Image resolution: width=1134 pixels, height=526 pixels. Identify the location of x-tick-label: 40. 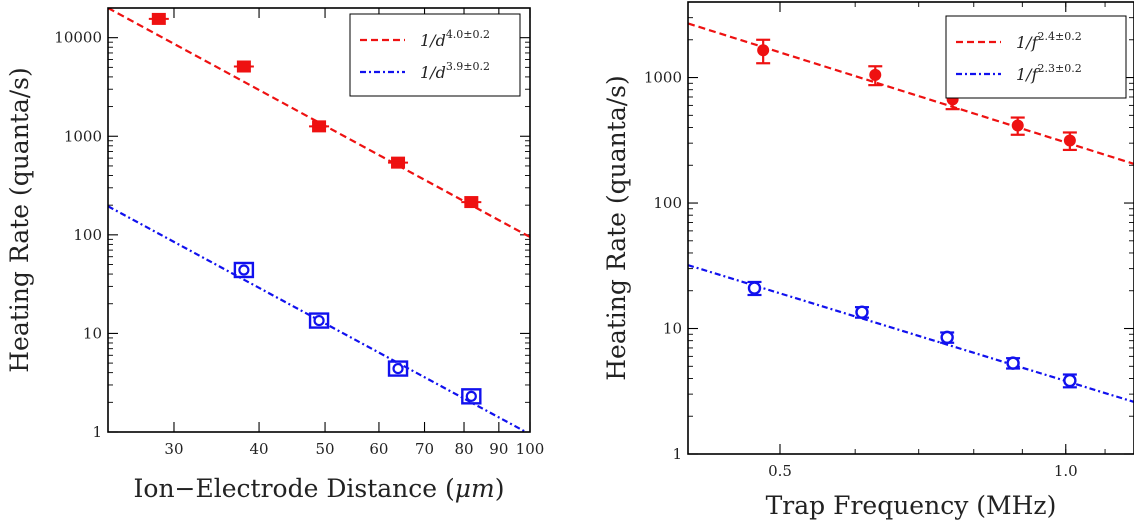
(259, 449).